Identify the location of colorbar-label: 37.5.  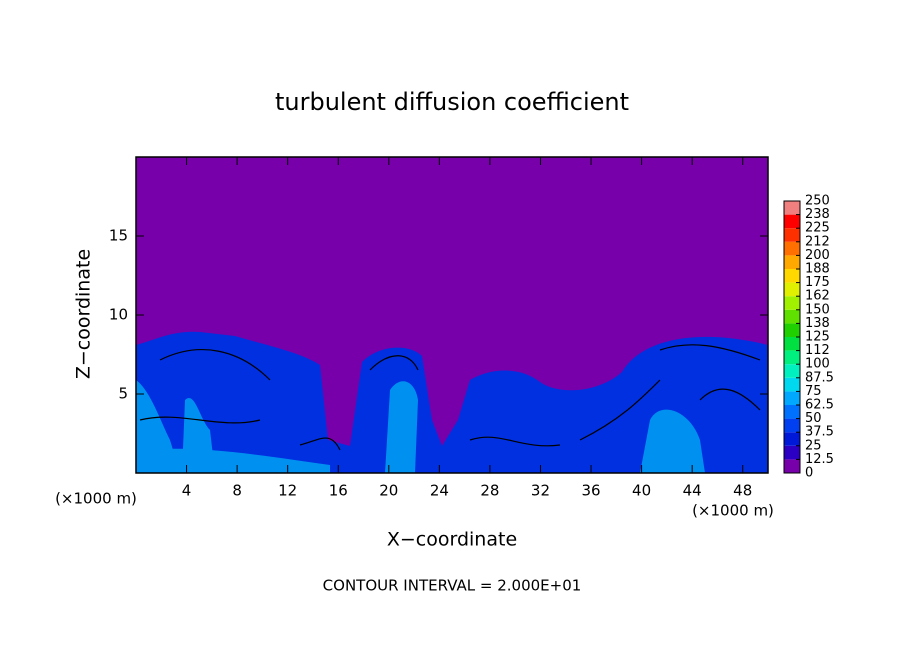
(819, 432).